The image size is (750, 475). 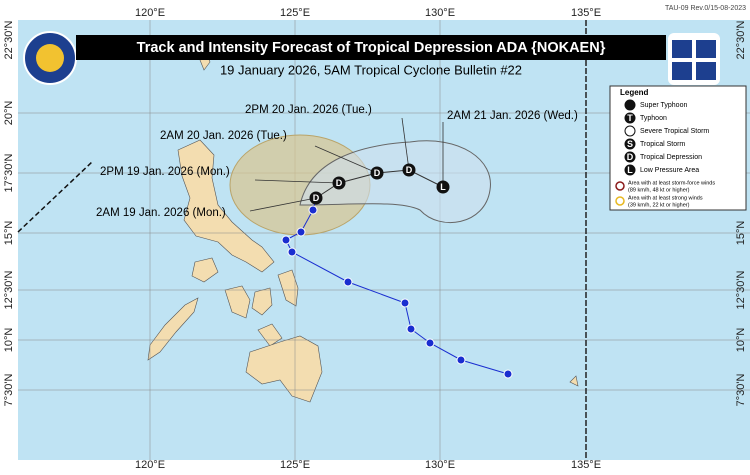 What do you see at coordinates (223, 136) in the screenshot?
I see `forecast-label: 2AM 20 Jan. 2026 (Tue.)` at bounding box center [223, 136].